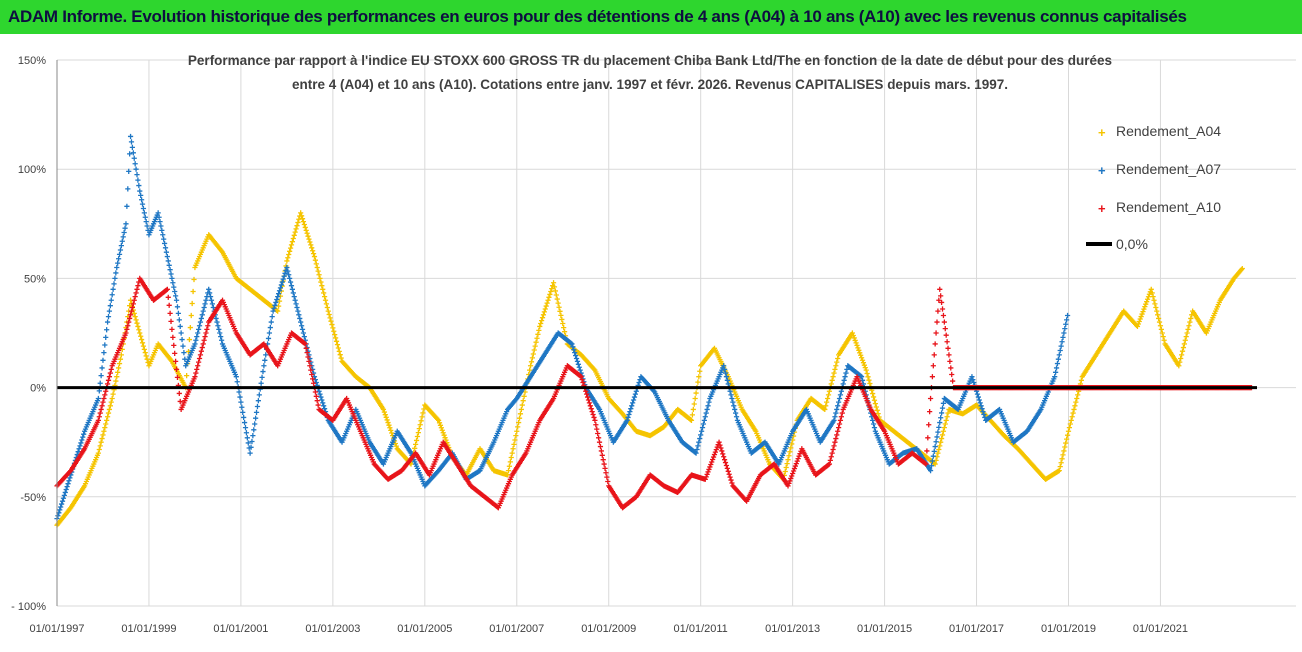  Describe the element at coordinates (148, 629) in the screenshot. I see `x-tick-label: 01/01/1999` at that location.